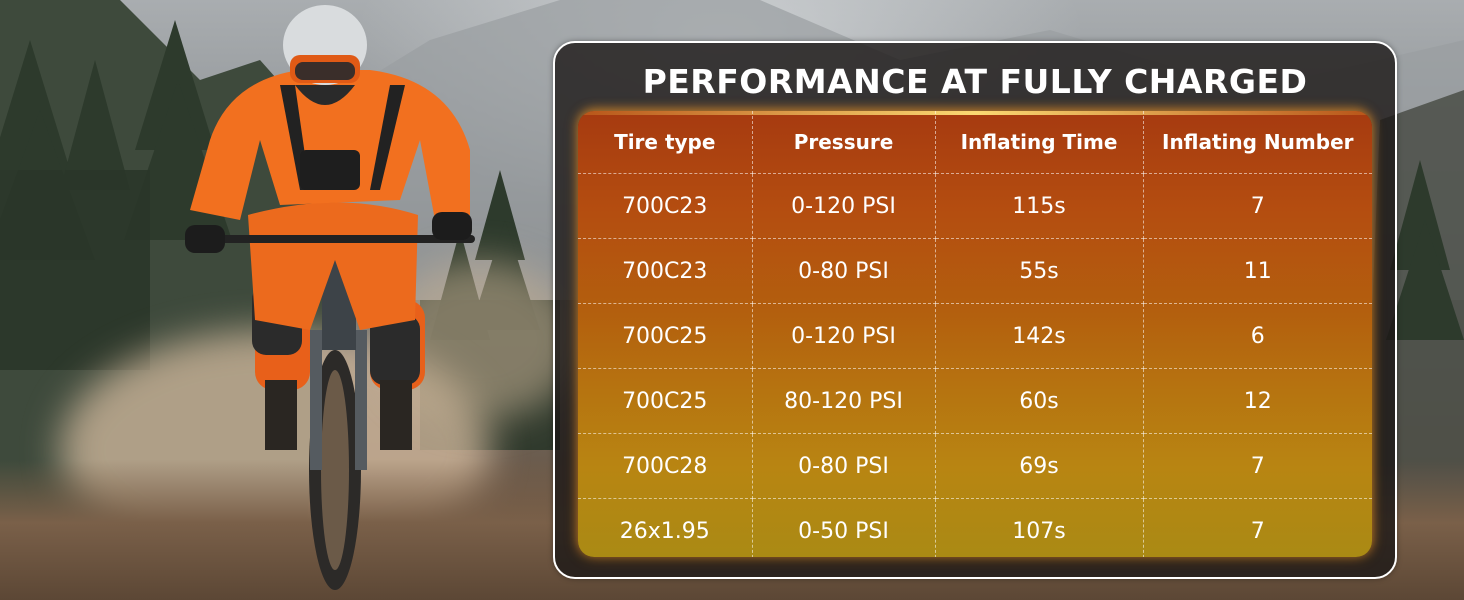  I want to click on header-pressure: Pressure, so click(844, 142).